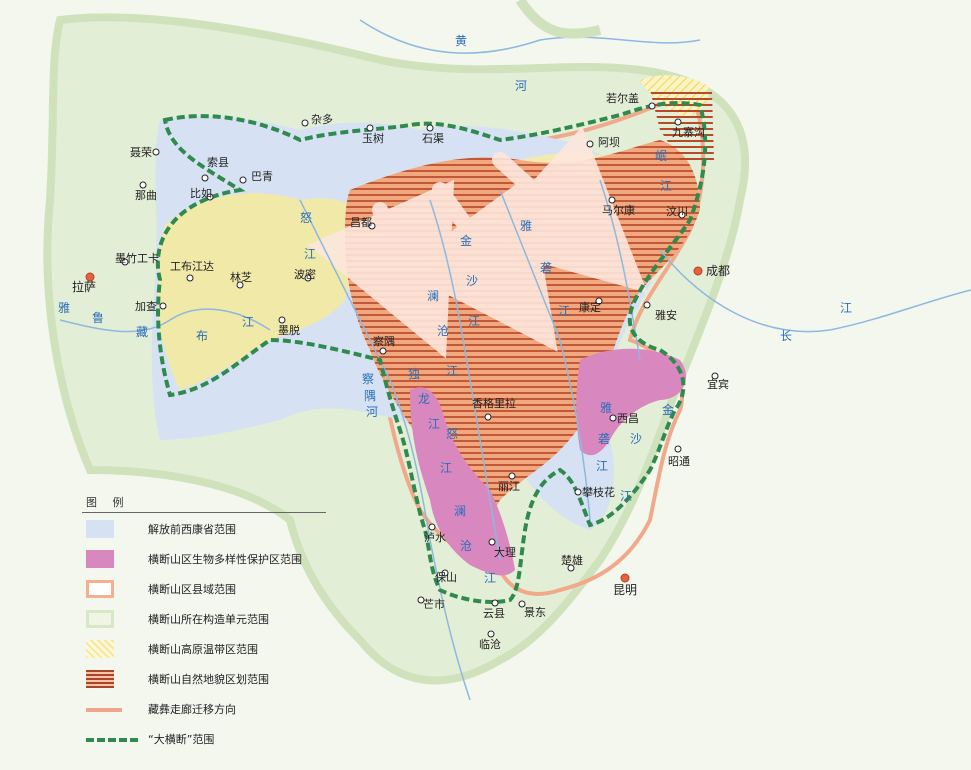  Describe the element at coordinates (666, 315) in the screenshot. I see `city-label: 雅安` at that location.